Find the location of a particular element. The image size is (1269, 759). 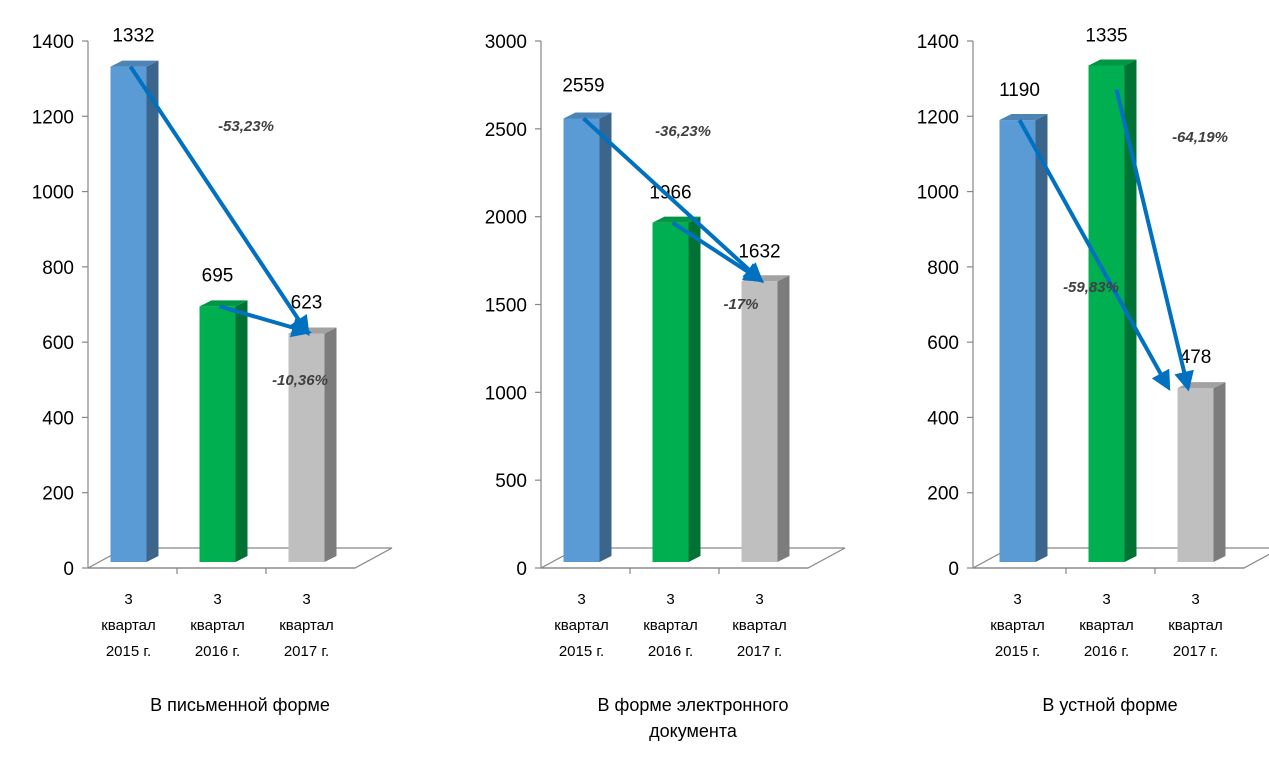

y-tick-label: 1500 is located at coordinates (506, 306).